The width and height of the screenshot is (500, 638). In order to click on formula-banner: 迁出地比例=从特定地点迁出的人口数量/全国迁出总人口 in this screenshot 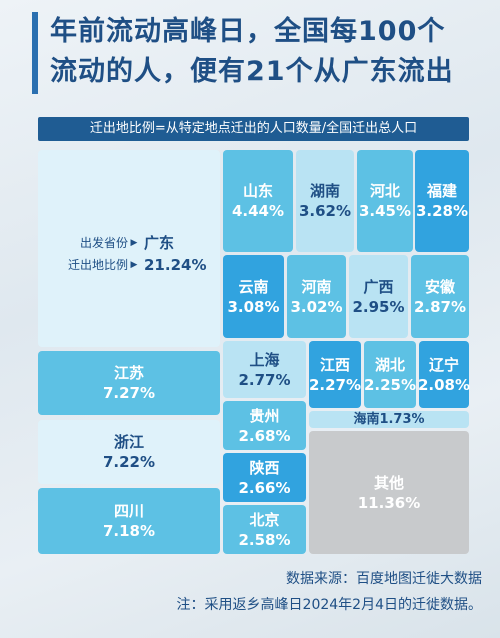, I will do `click(253, 129)`.